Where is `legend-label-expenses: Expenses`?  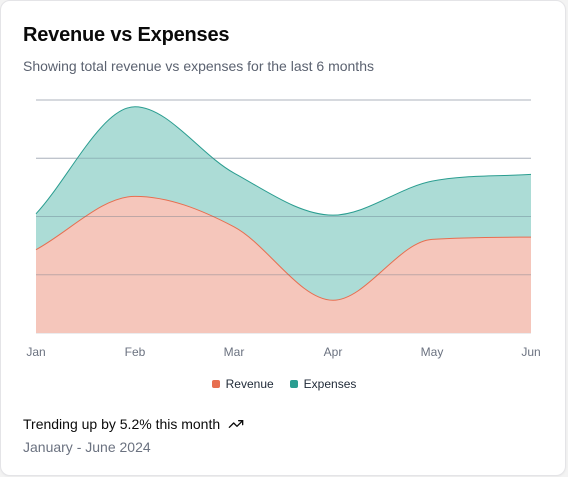
legend-label-expenses: Expenses is located at coordinates (330, 384).